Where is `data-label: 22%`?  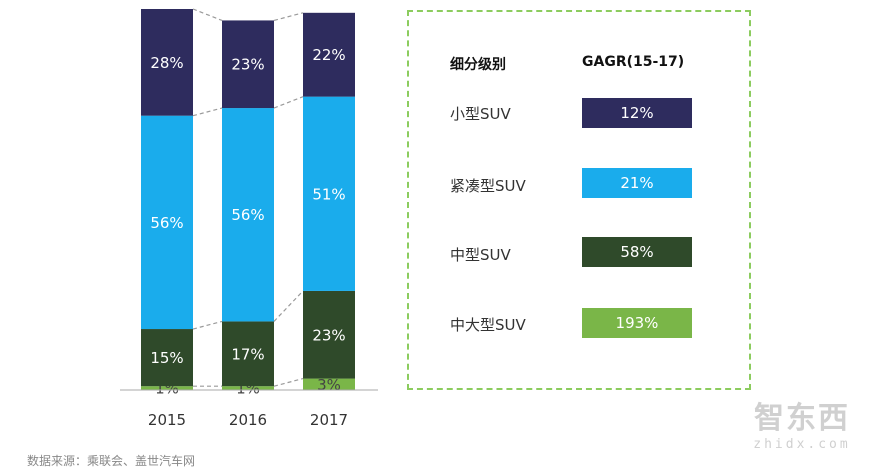 data-label: 22% is located at coordinates (328, 55).